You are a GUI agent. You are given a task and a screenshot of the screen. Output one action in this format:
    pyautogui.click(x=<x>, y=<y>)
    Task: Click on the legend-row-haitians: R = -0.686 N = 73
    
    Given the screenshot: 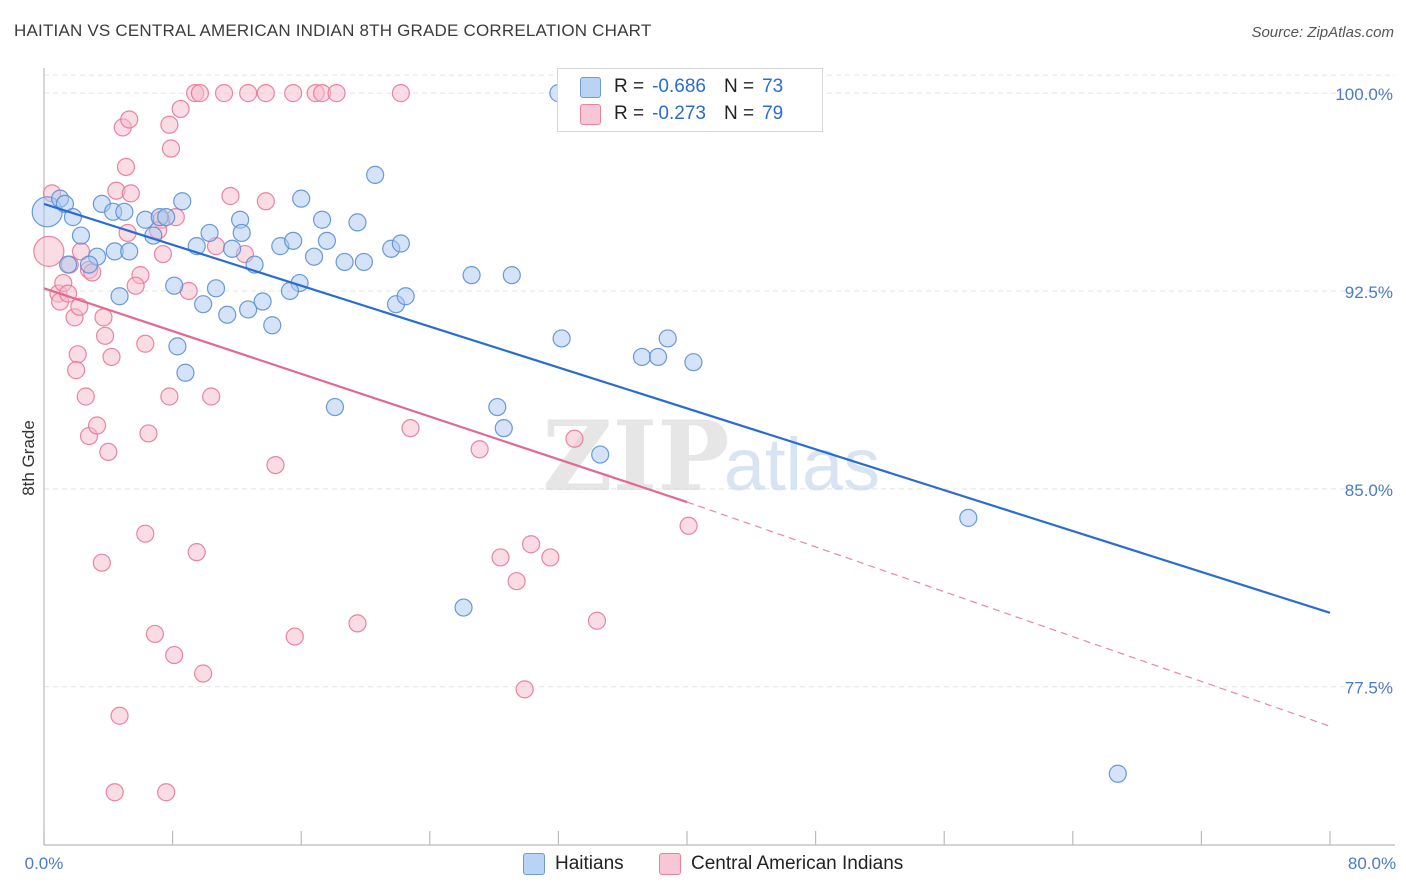 What is the action you would take?
    pyautogui.click(x=698, y=87)
    